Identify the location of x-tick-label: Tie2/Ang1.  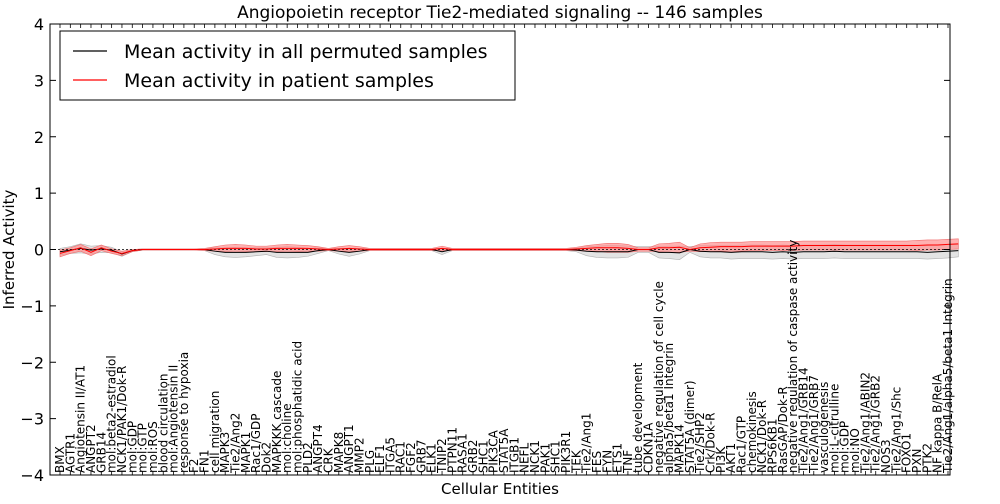
(587, 443).